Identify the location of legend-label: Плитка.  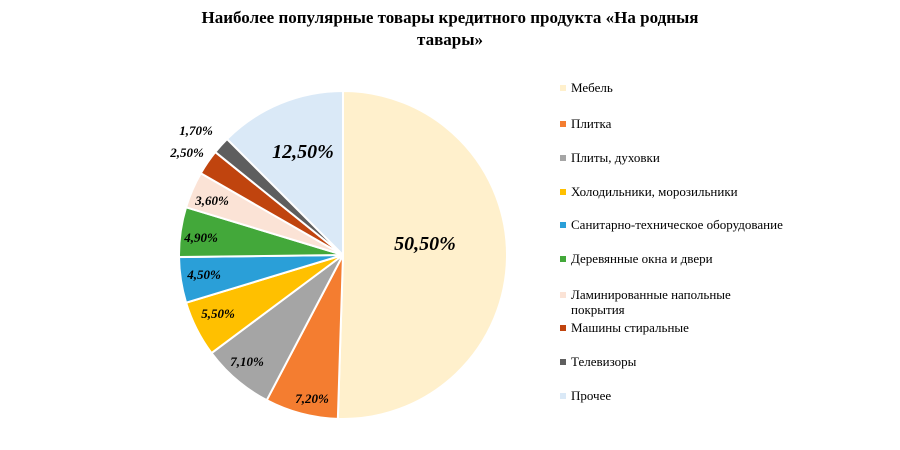
(591, 123).